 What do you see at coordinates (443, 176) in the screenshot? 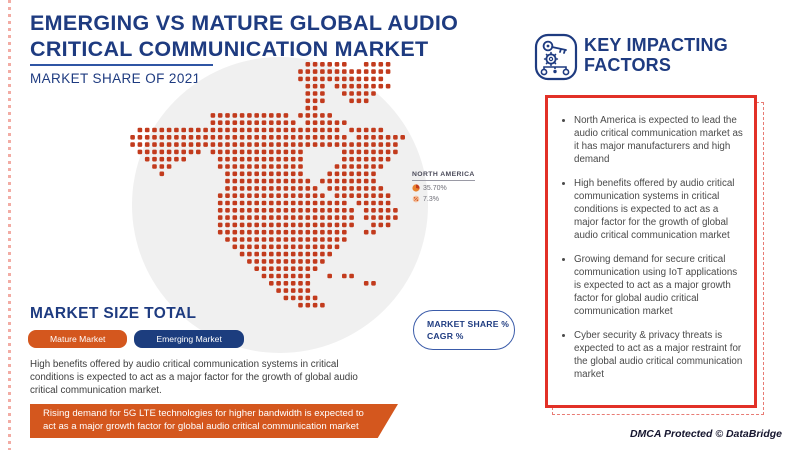
I see `callout-region-label: NORTH AMERICA` at bounding box center [443, 176].